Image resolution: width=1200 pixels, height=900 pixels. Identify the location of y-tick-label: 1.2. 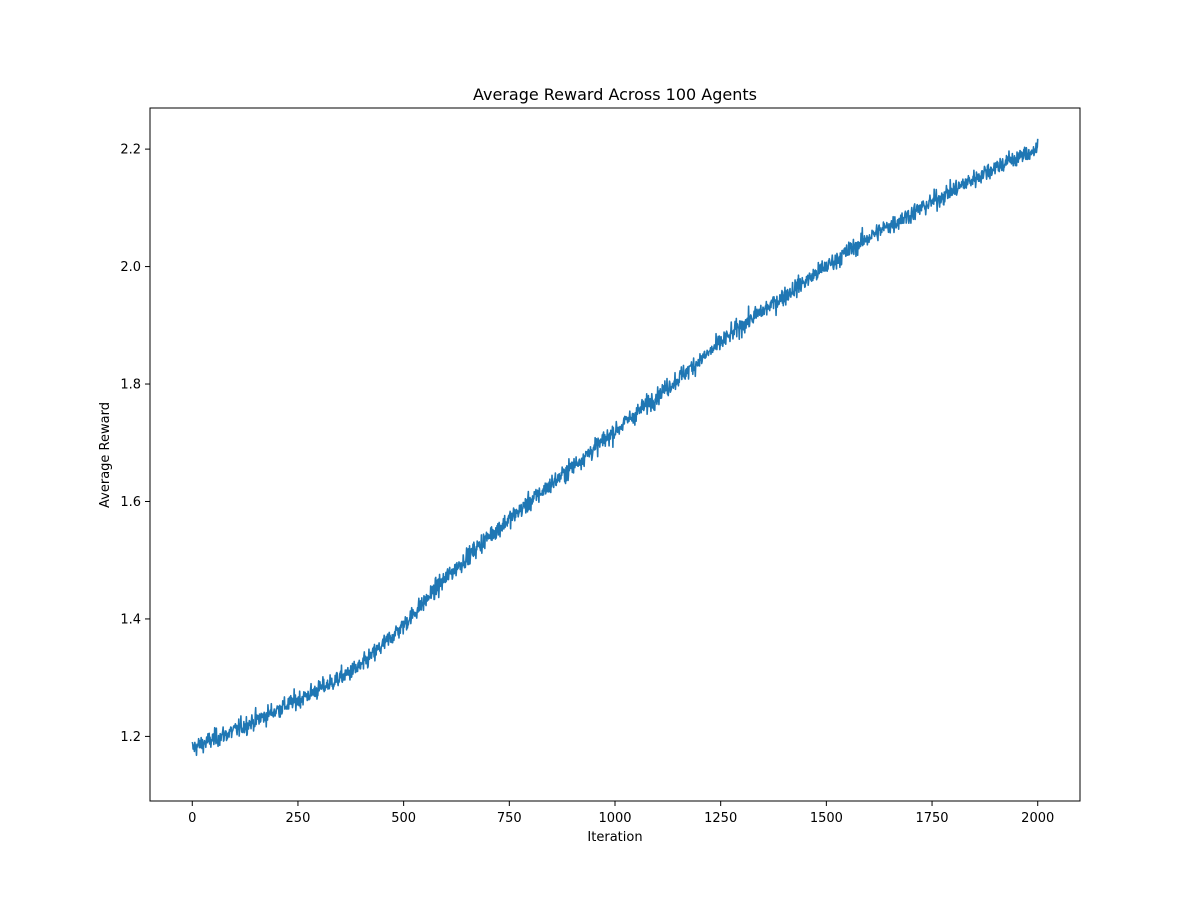
(130, 737).